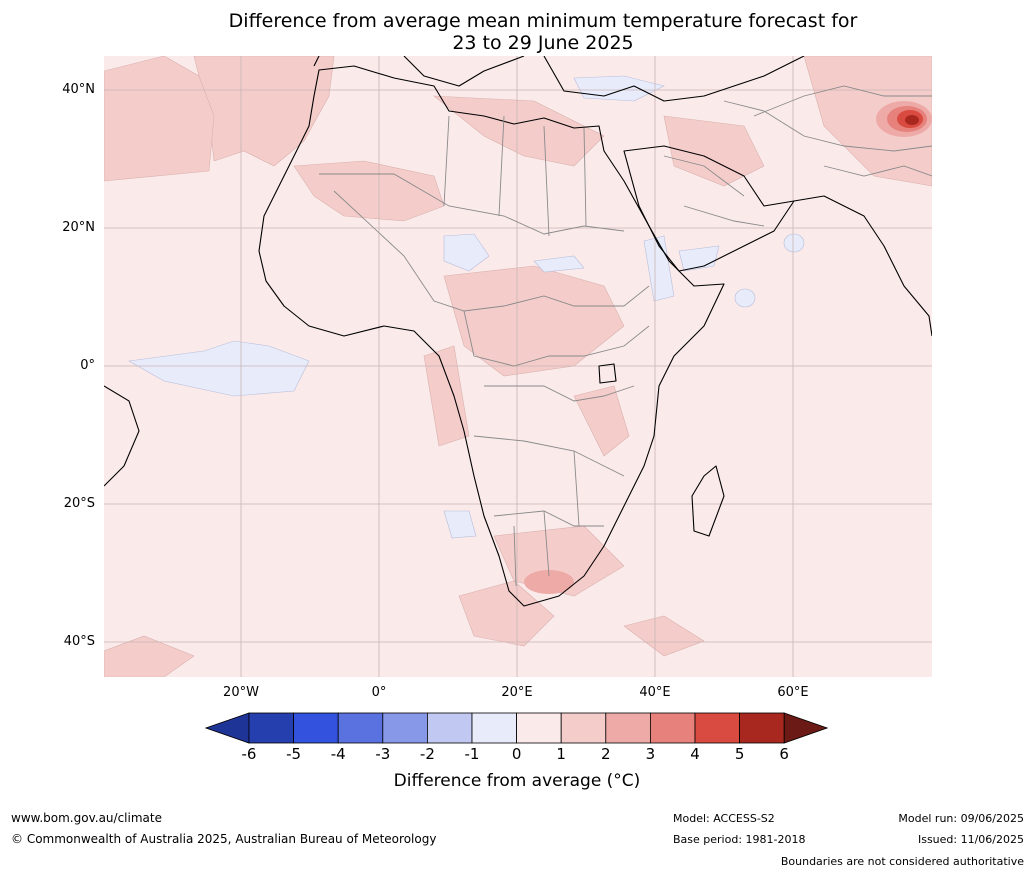 This screenshot has height=873, width=1035. What do you see at coordinates (460, 524) in the screenshot?
I see `namibia-cool` at bounding box center [460, 524].